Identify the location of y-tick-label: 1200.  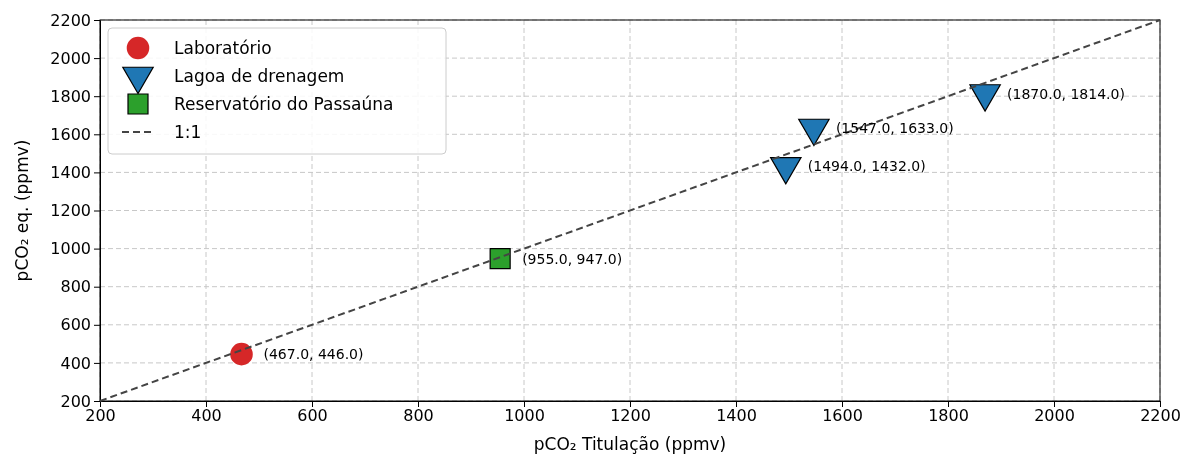
(70, 211).